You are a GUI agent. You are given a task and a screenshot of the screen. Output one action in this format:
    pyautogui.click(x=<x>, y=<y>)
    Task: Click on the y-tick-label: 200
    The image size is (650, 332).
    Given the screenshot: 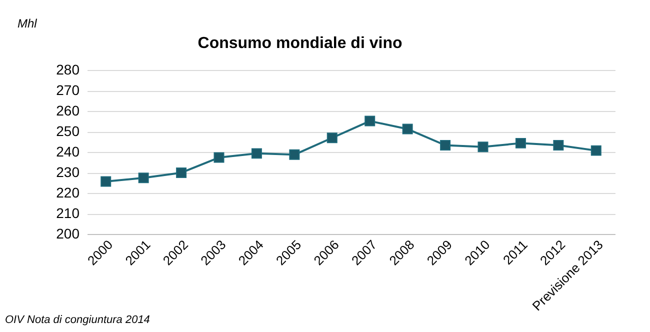 What is the action you would take?
    pyautogui.click(x=68, y=234)
    